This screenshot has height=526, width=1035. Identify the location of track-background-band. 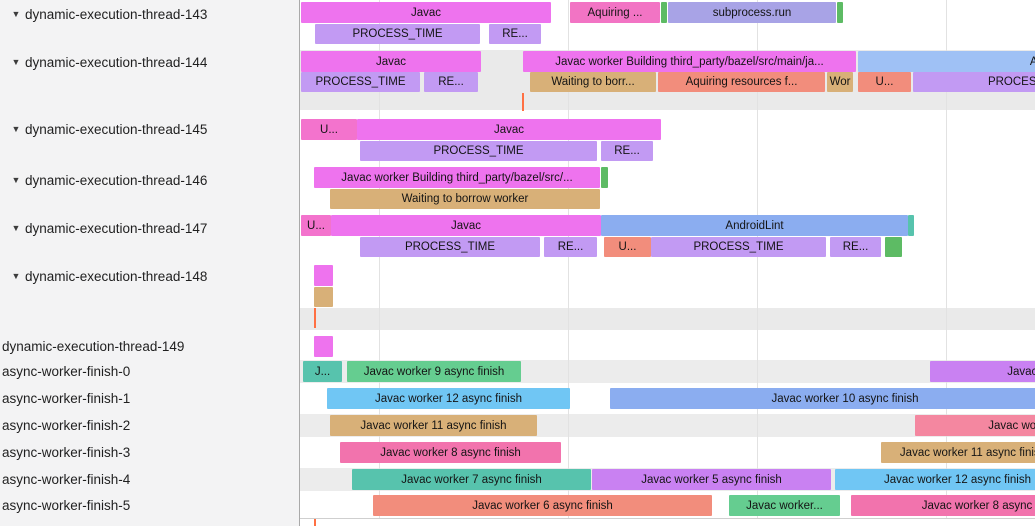
(667, 319).